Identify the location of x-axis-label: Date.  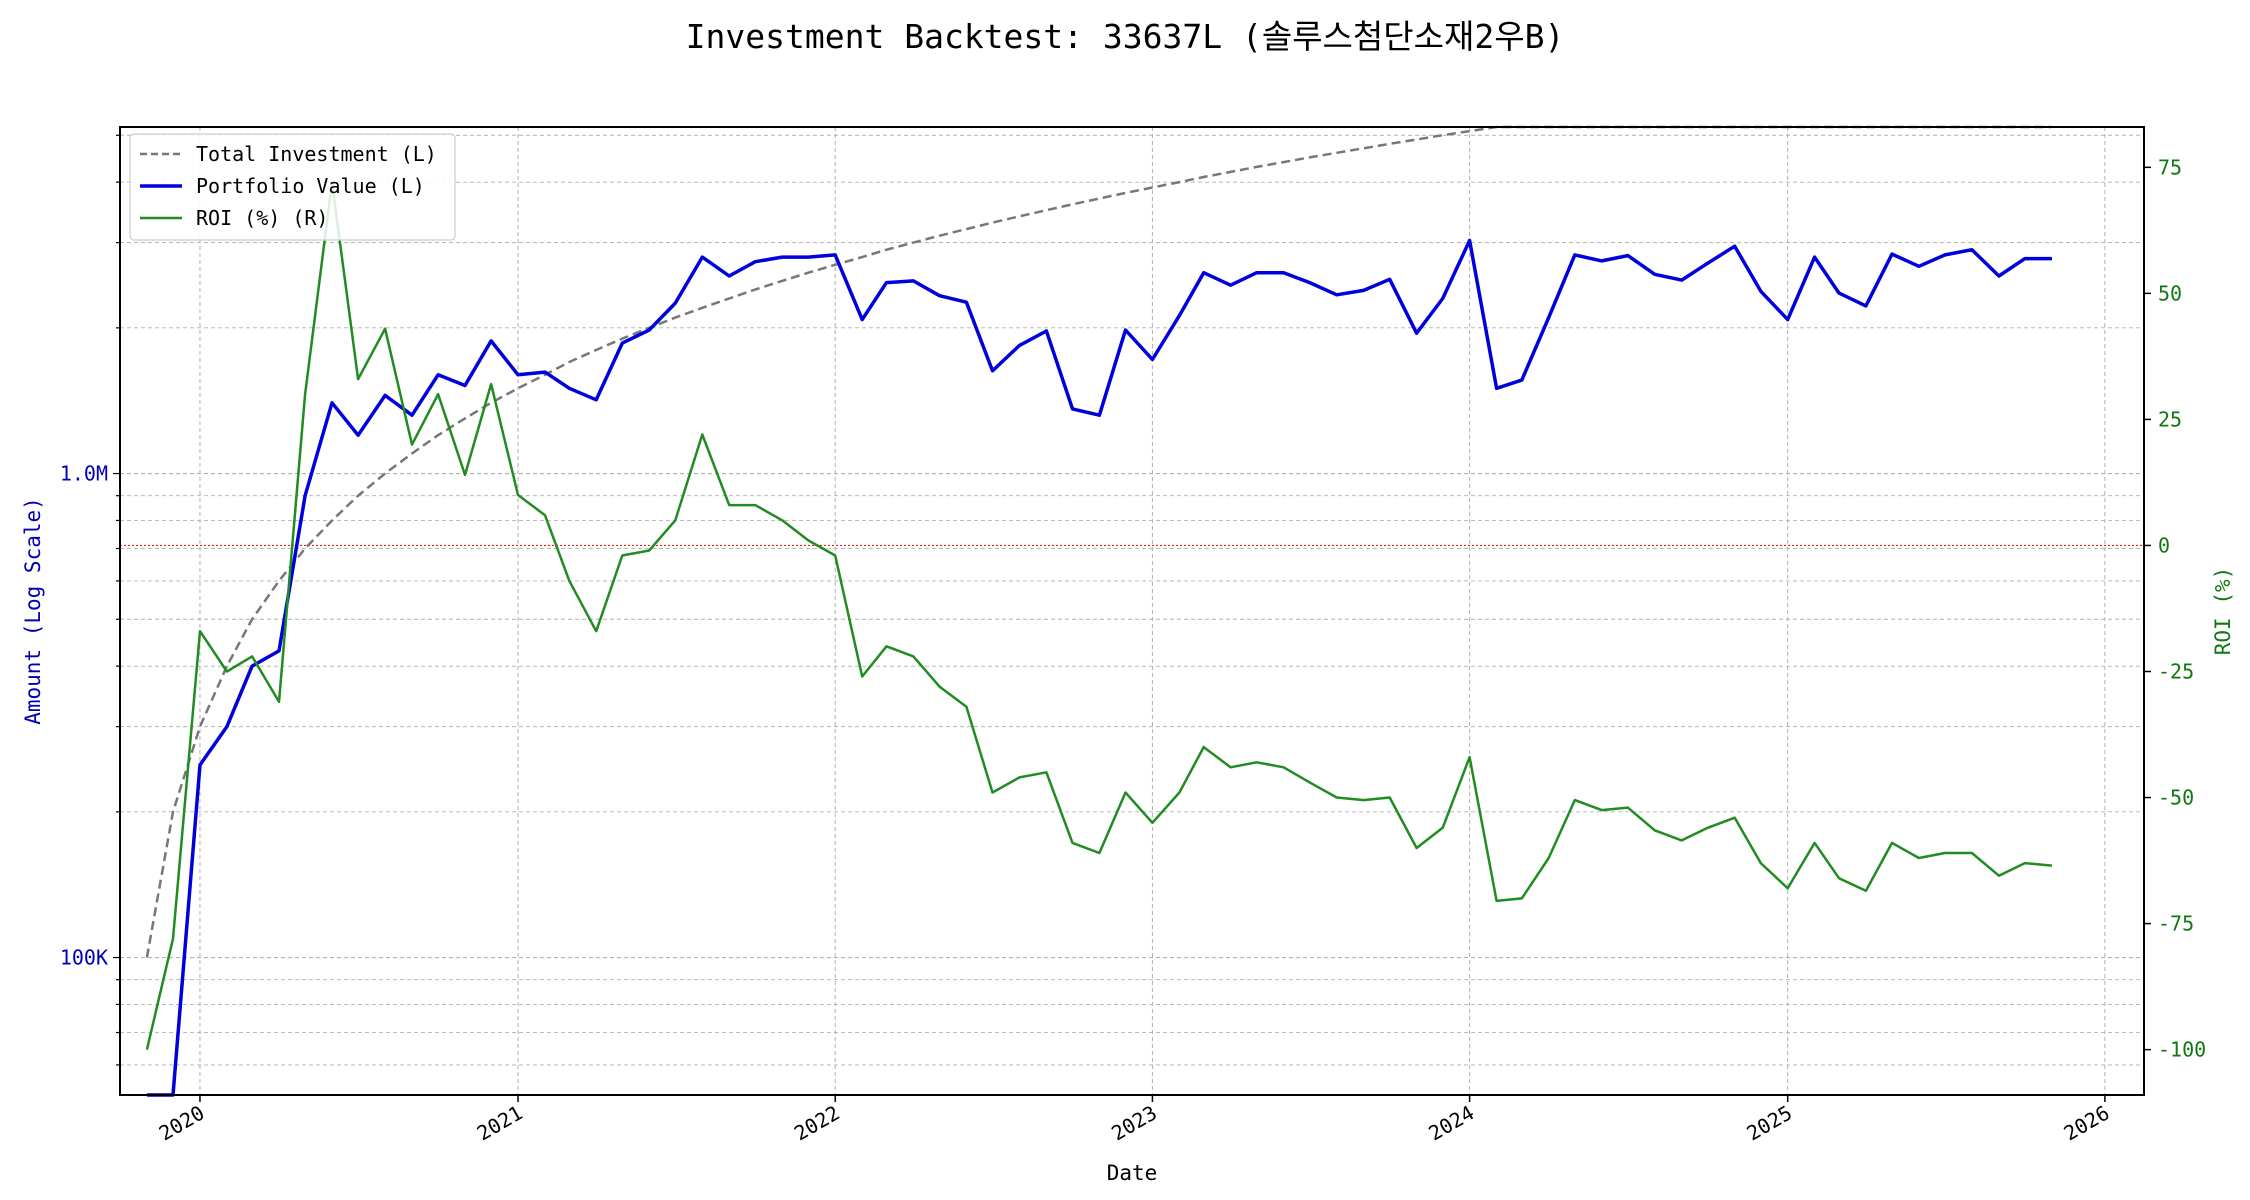
(1132, 1173).